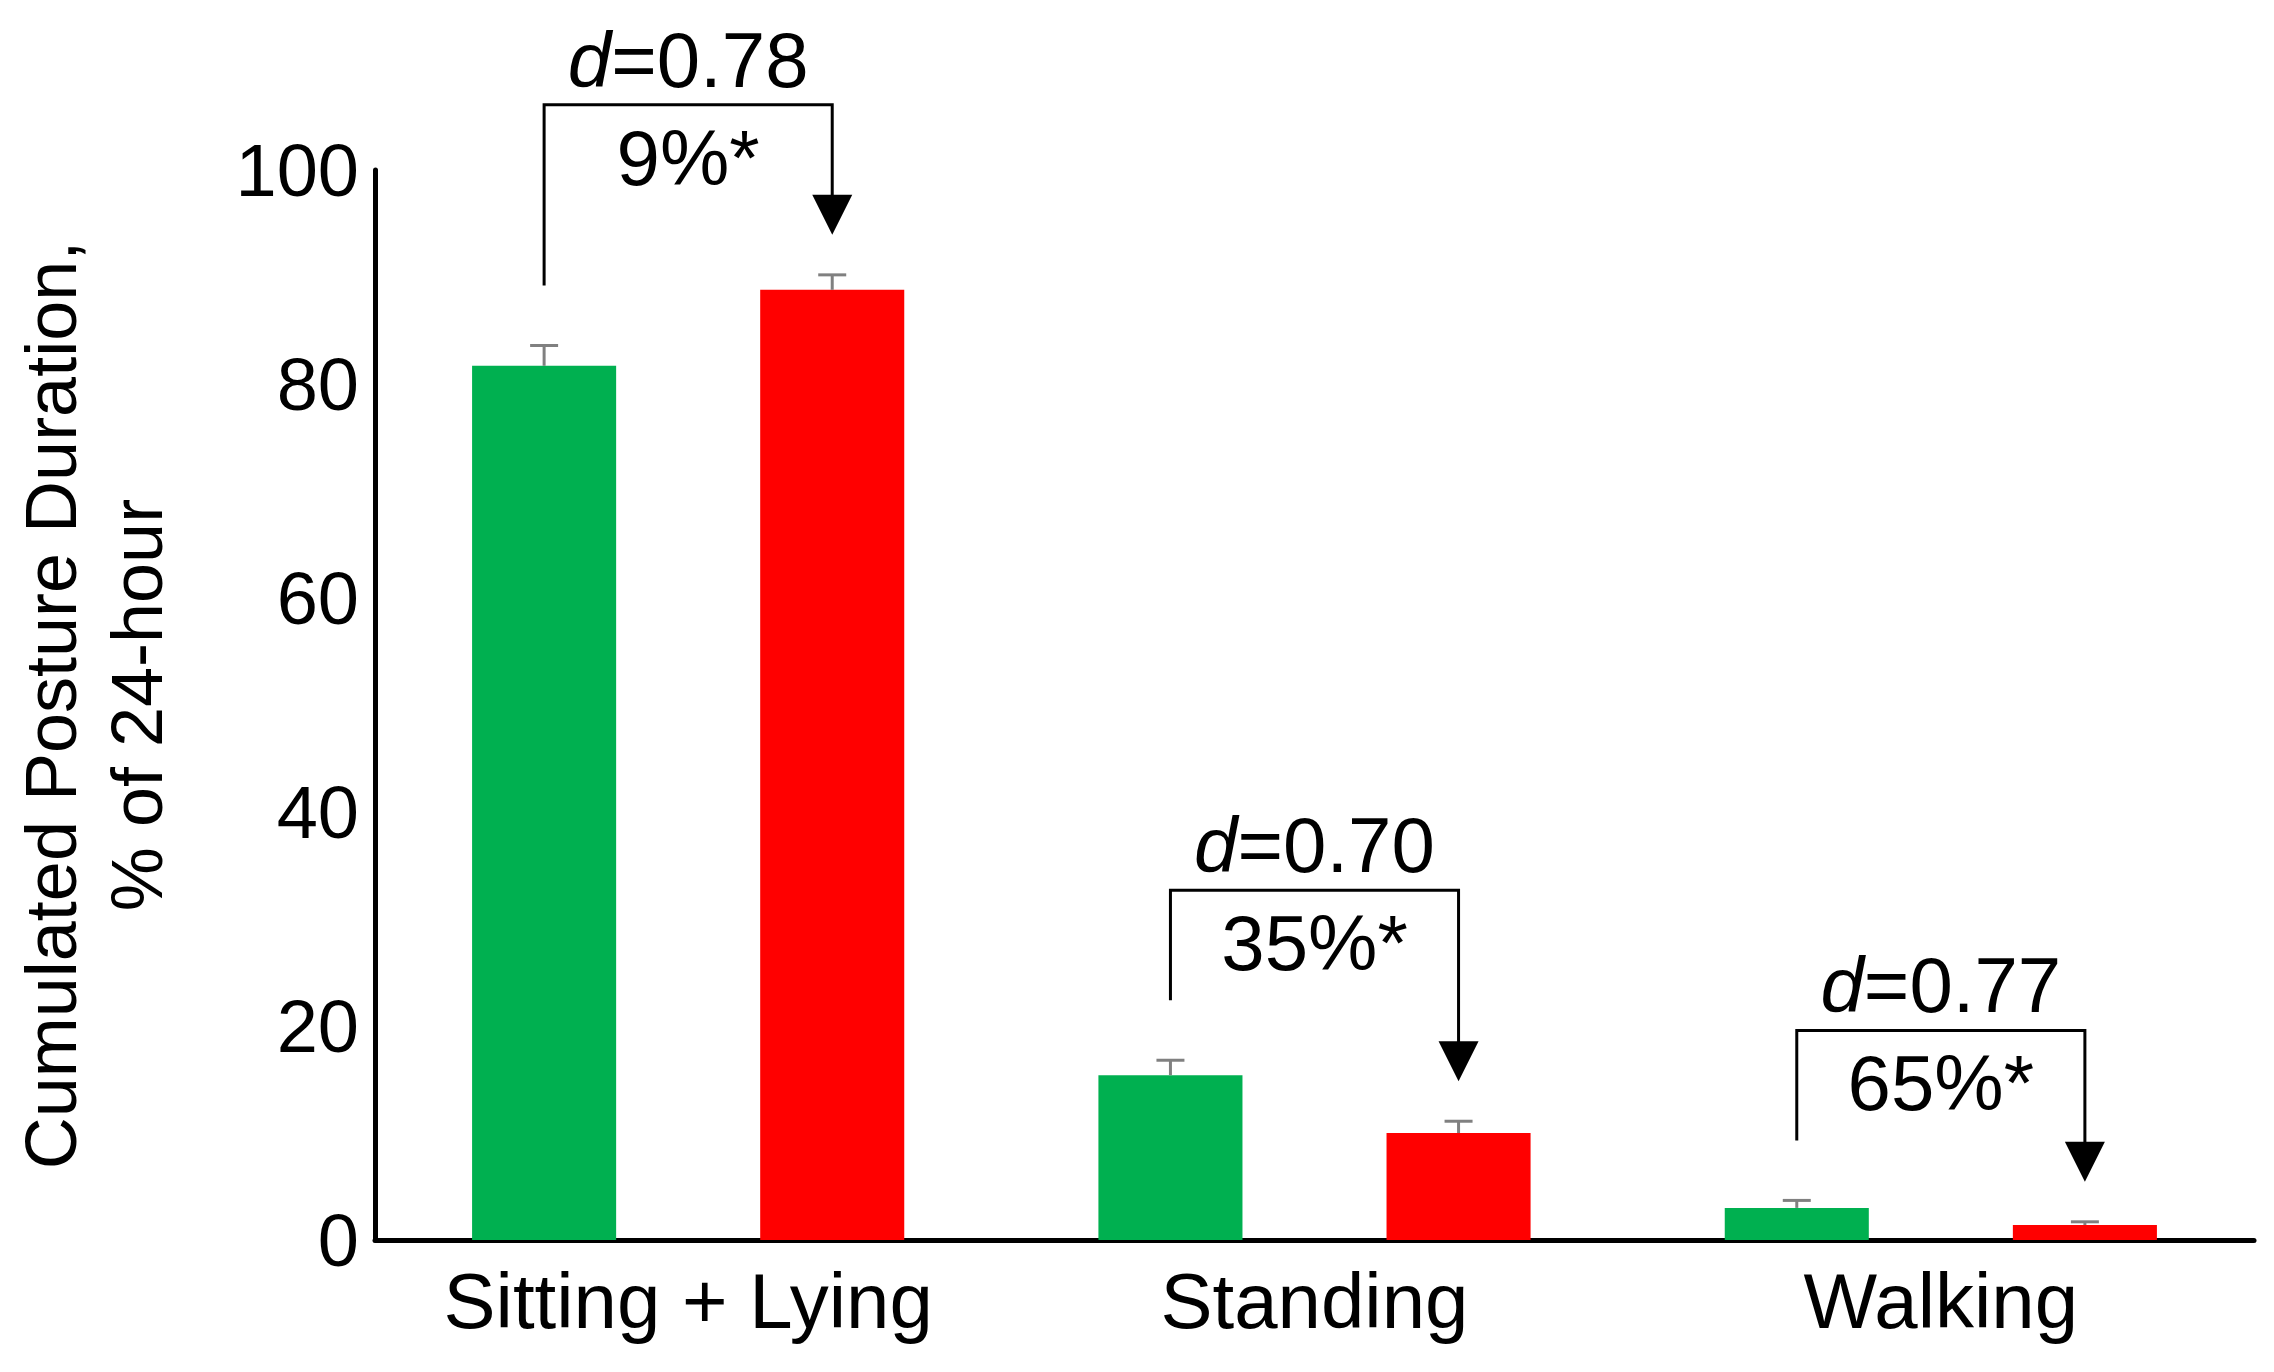  I want to click on annotation: d=0.77, so click(1941, 985).